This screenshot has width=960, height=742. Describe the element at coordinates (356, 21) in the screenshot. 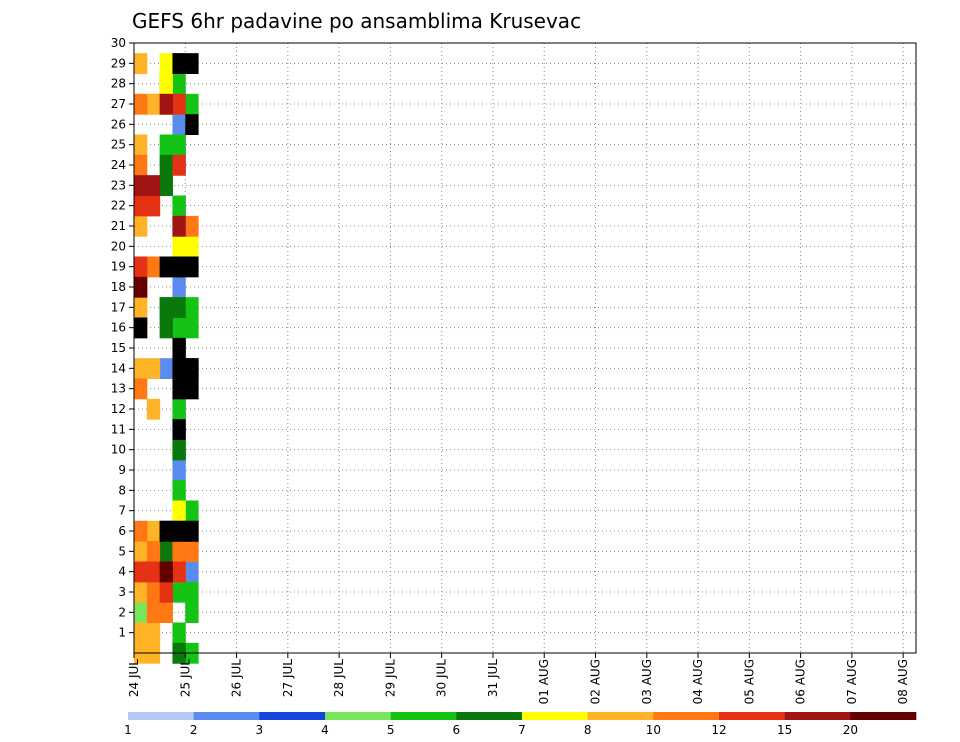

I see `chart-title: GEFS 6hr padavine po ansamblima Krusevac` at that location.